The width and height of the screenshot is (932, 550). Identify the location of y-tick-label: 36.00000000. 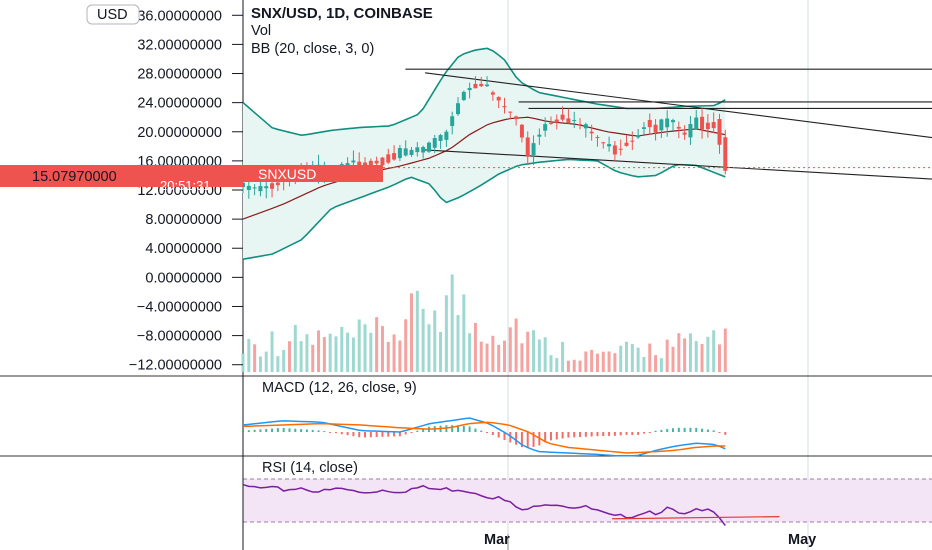
(179, 16).